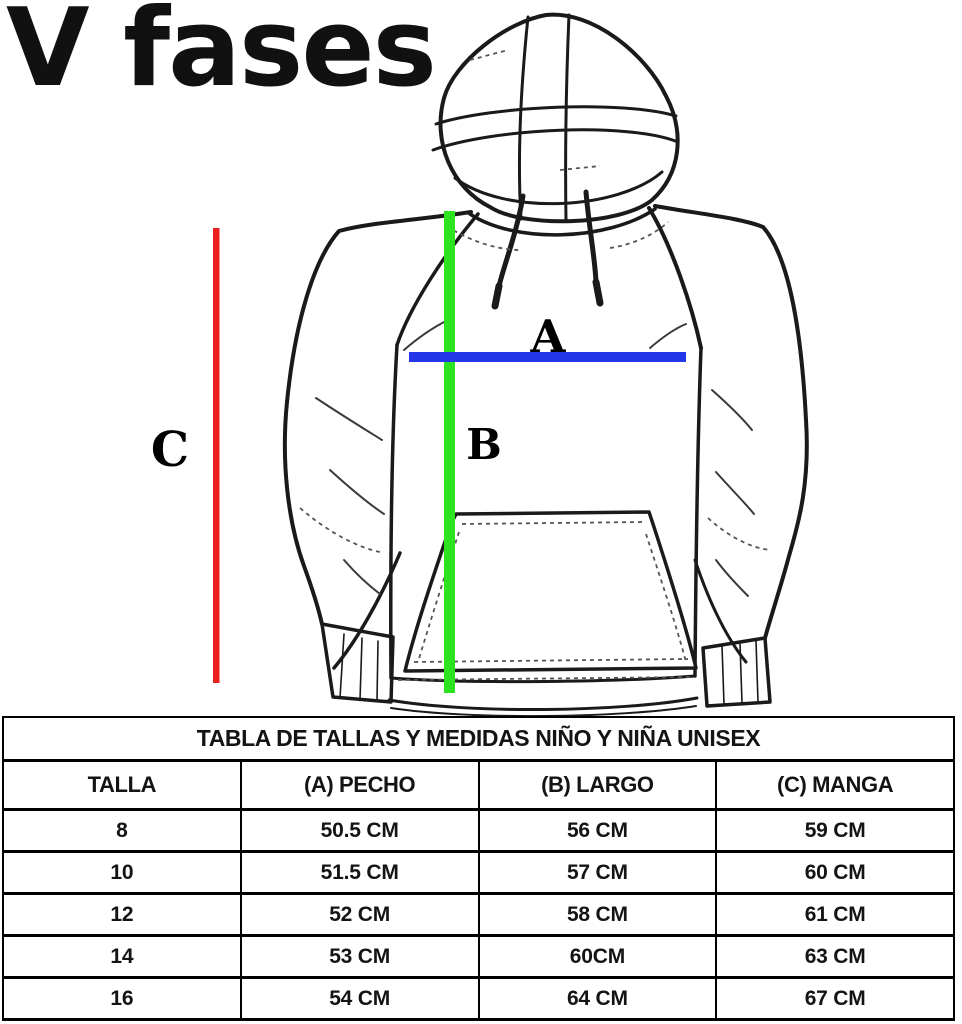 The height and width of the screenshot is (1024, 962). What do you see at coordinates (597, 830) in the screenshot?
I see `cell-largo: 56 CM` at bounding box center [597, 830].